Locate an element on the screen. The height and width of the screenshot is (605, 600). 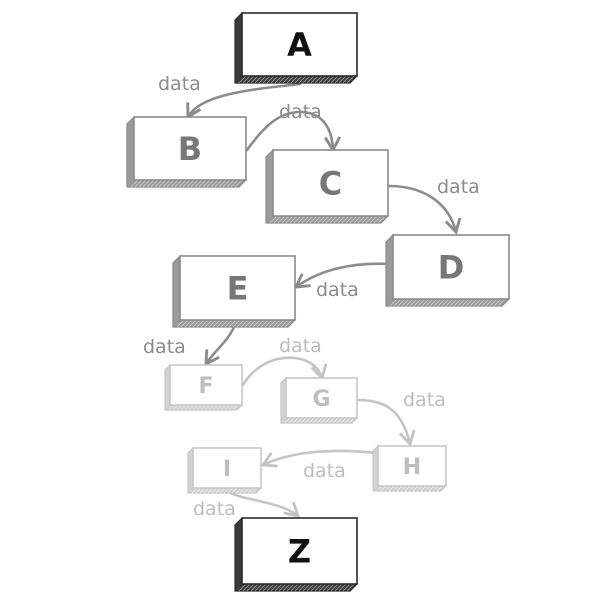
edge-d-e: data is located at coordinates (344, 281).